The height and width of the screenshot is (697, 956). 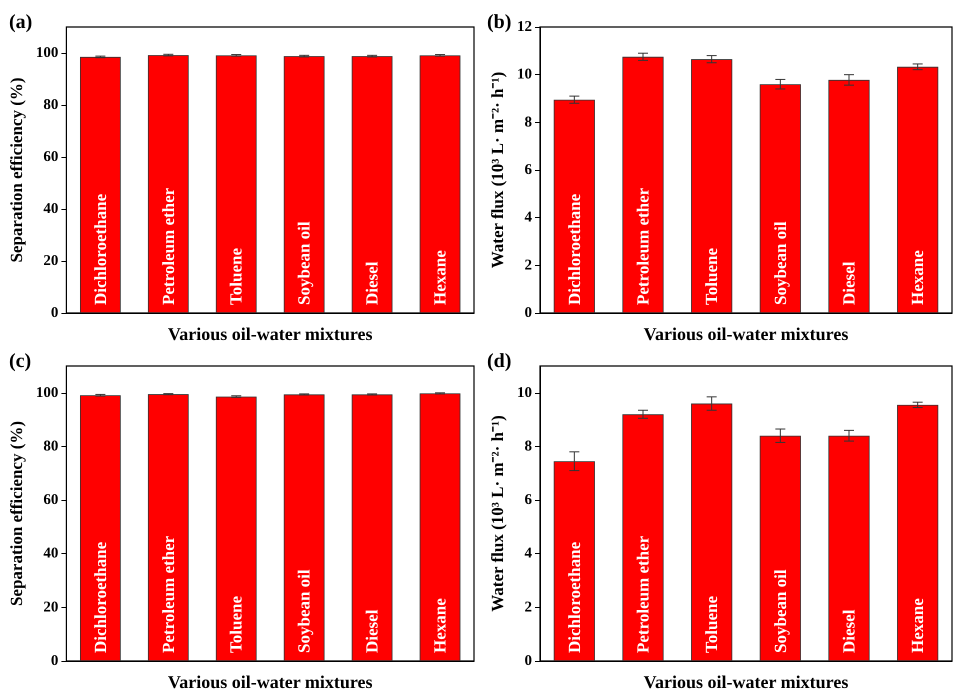 What do you see at coordinates (20, 22) in the screenshot?
I see `chart-title: (a)` at bounding box center [20, 22].